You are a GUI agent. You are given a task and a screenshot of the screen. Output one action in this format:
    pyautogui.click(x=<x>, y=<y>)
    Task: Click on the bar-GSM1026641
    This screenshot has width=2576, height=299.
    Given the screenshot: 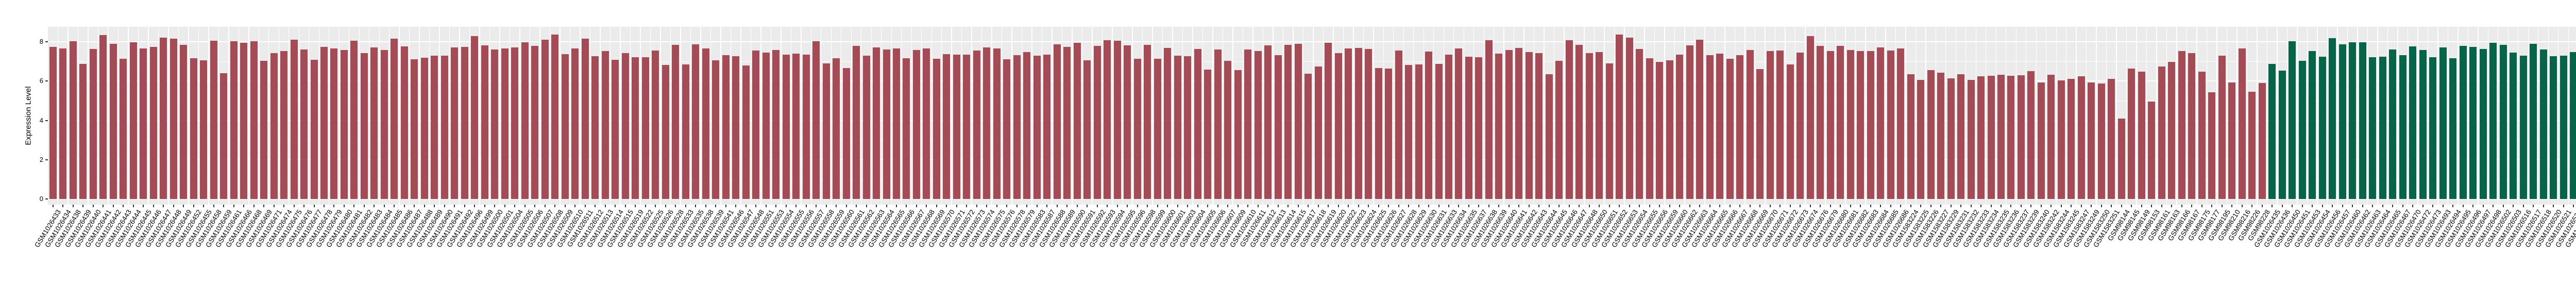 What is the action you would take?
    pyautogui.click(x=1519, y=123)
    